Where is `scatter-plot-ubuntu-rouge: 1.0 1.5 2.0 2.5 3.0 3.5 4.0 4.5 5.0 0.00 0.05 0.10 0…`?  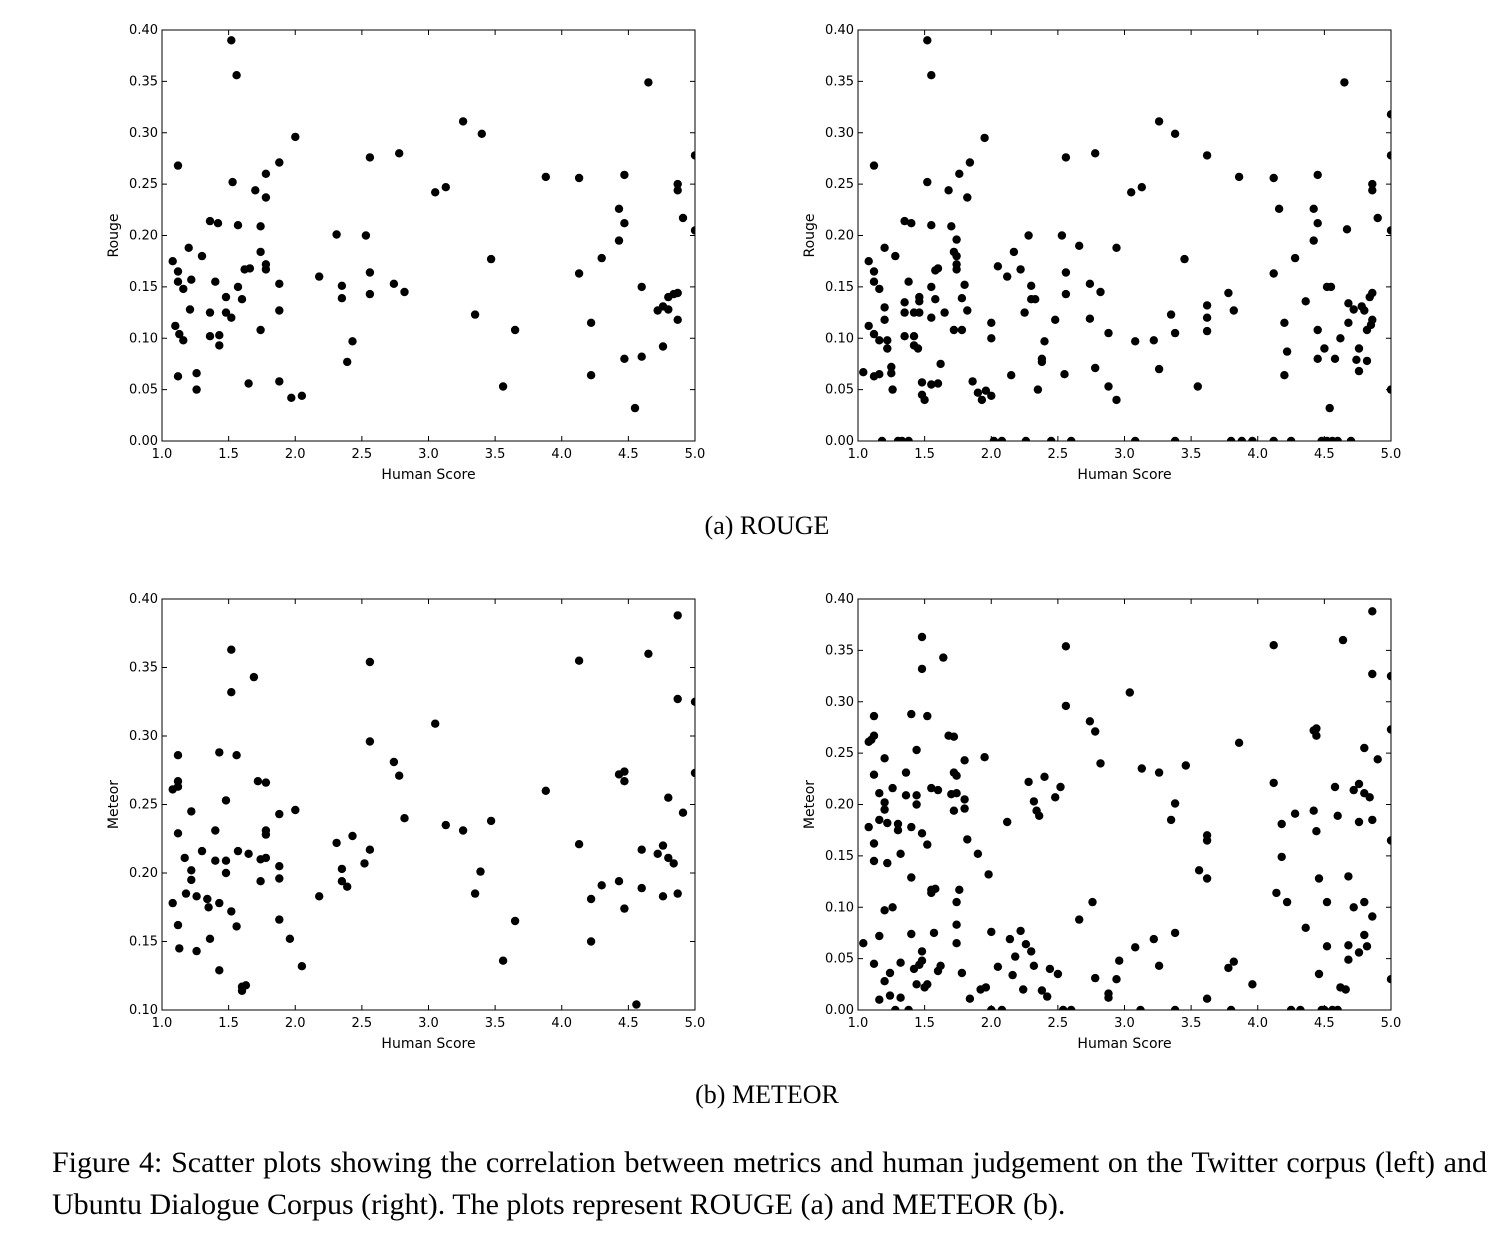
scatter-plot-ubuntu-rouge: 1.0 1.5 2.0 2.5 3.0 3.5 4.0 4.5 5.0 0.00 0.05 0.10 0… is located at coordinates (1101, 253).